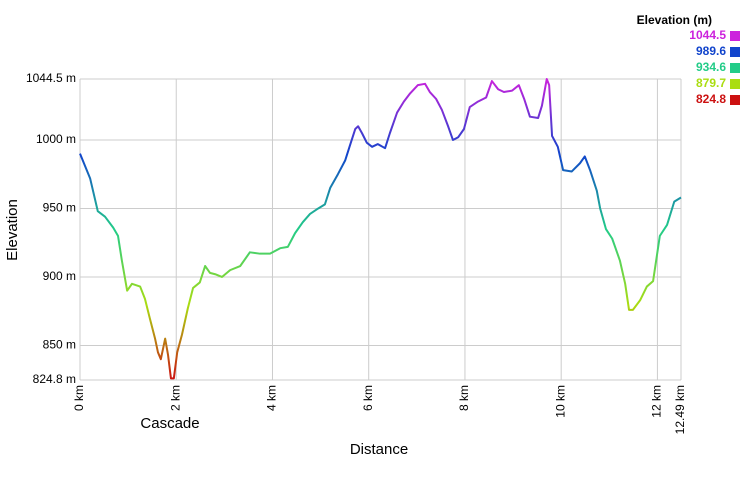  Describe the element at coordinates (368, 398) in the screenshot. I see `x-tick-label: 6 km` at that location.